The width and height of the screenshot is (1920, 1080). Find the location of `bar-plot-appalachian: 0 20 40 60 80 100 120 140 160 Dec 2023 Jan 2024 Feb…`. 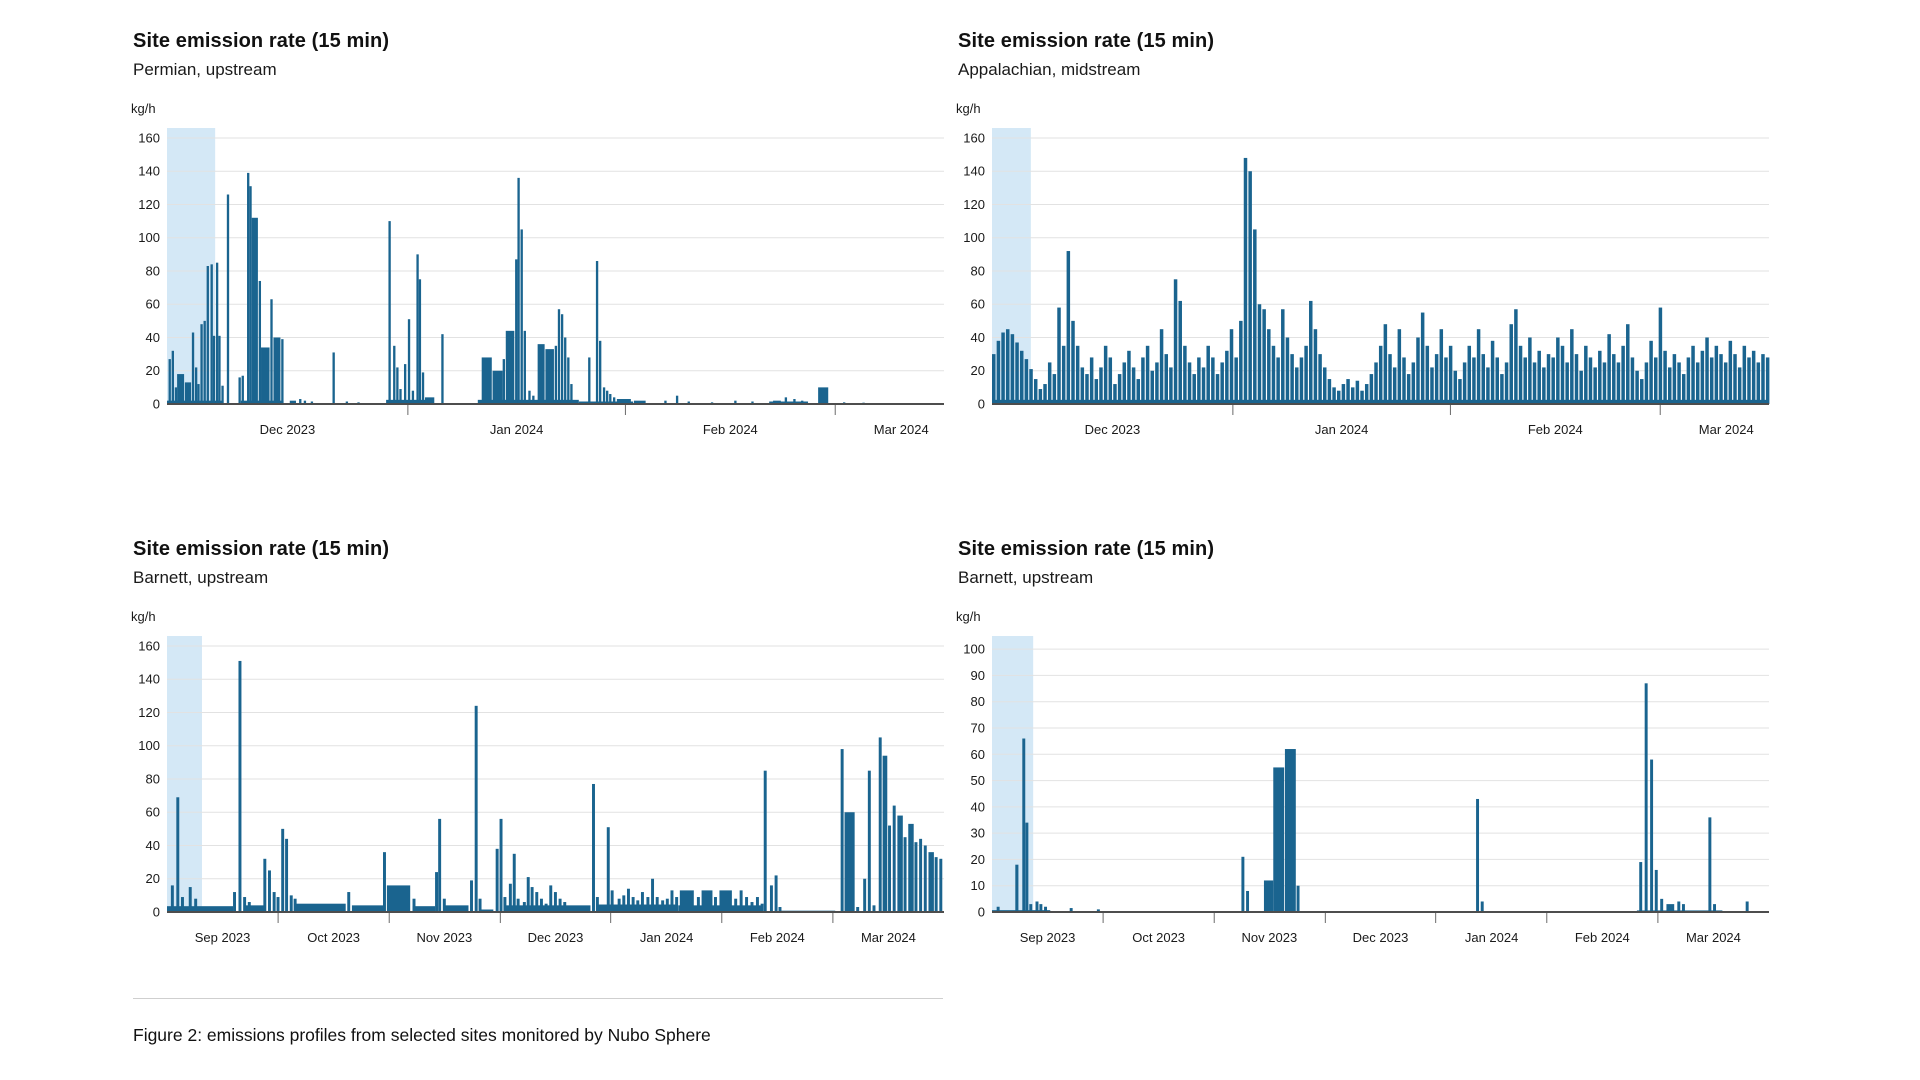

bar-plot-appalachian: 0 20 40 60 80 100 120 140 160 Dec 2023 Jan 2024 Feb… is located at coordinates (1366, 282).